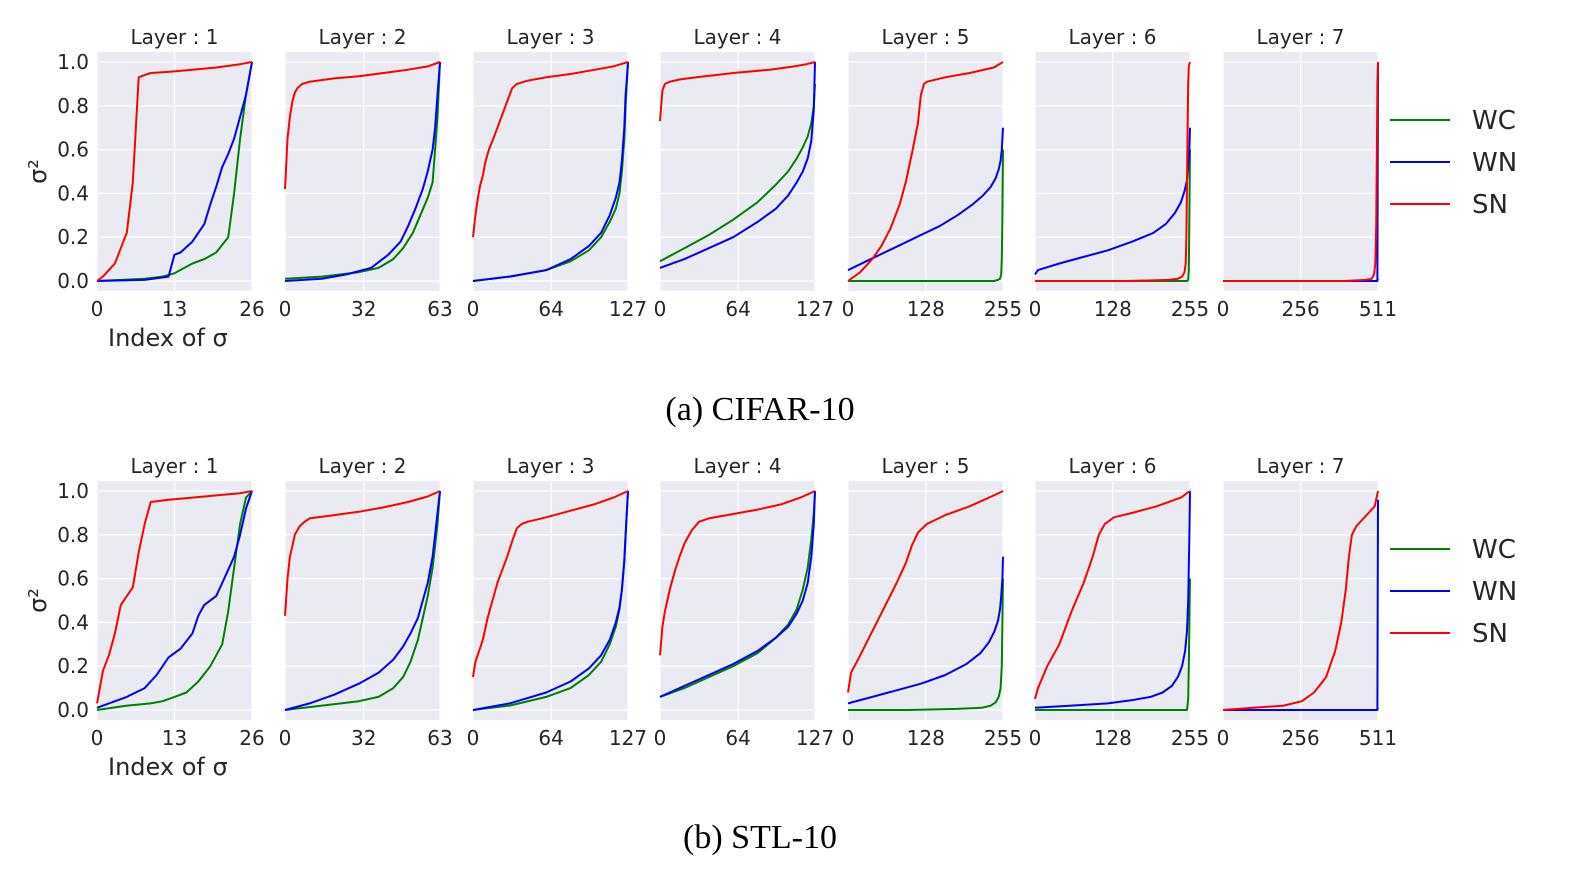 The image size is (1579, 883). I want to click on y-tick-label: 1.0, so click(73, 62).